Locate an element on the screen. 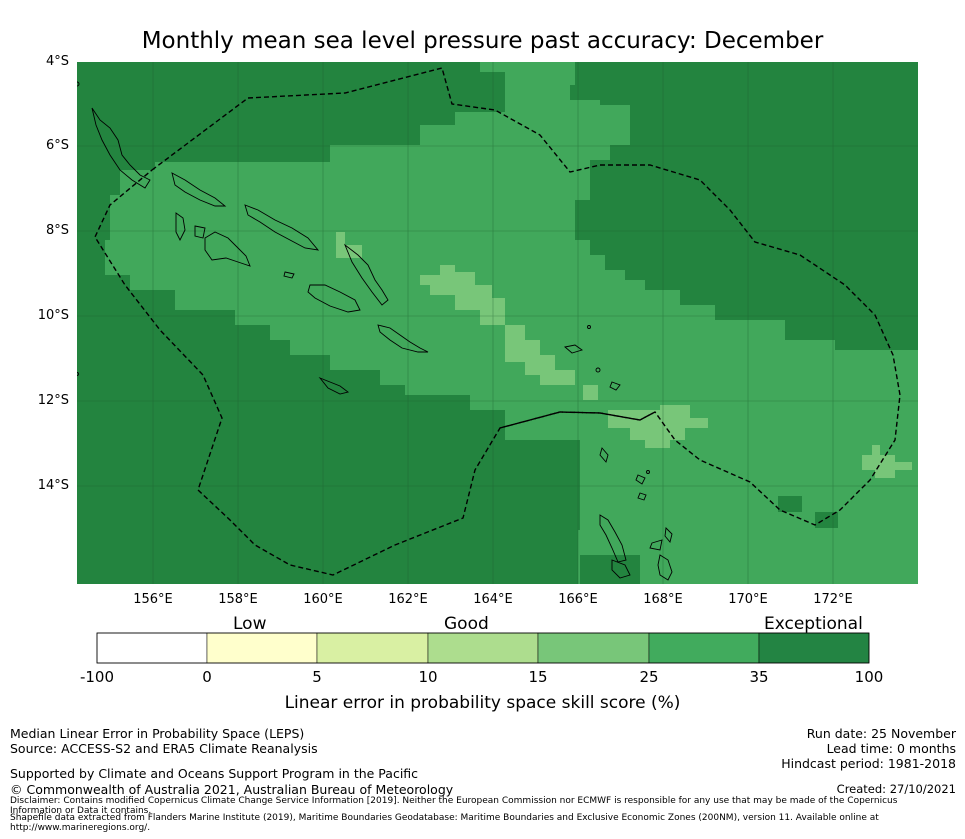 Image resolution: width=965 pixels, height=839 pixels. good-region-west-patch is located at coordinates (349, 245).